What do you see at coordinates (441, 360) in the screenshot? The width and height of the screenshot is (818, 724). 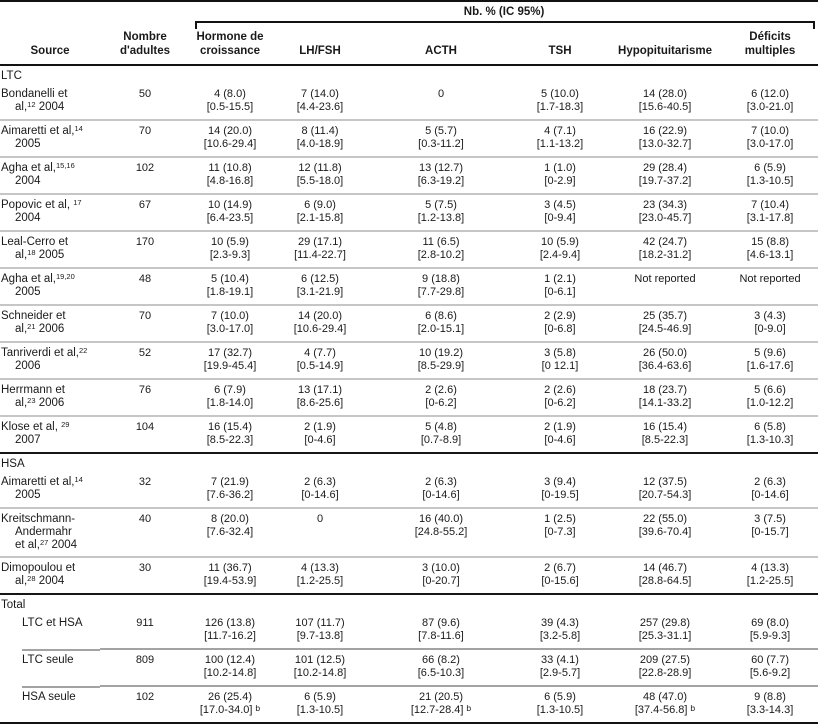 I see `value-cell: 10 (19.2) [8.5-29.9]` at bounding box center [441, 360].